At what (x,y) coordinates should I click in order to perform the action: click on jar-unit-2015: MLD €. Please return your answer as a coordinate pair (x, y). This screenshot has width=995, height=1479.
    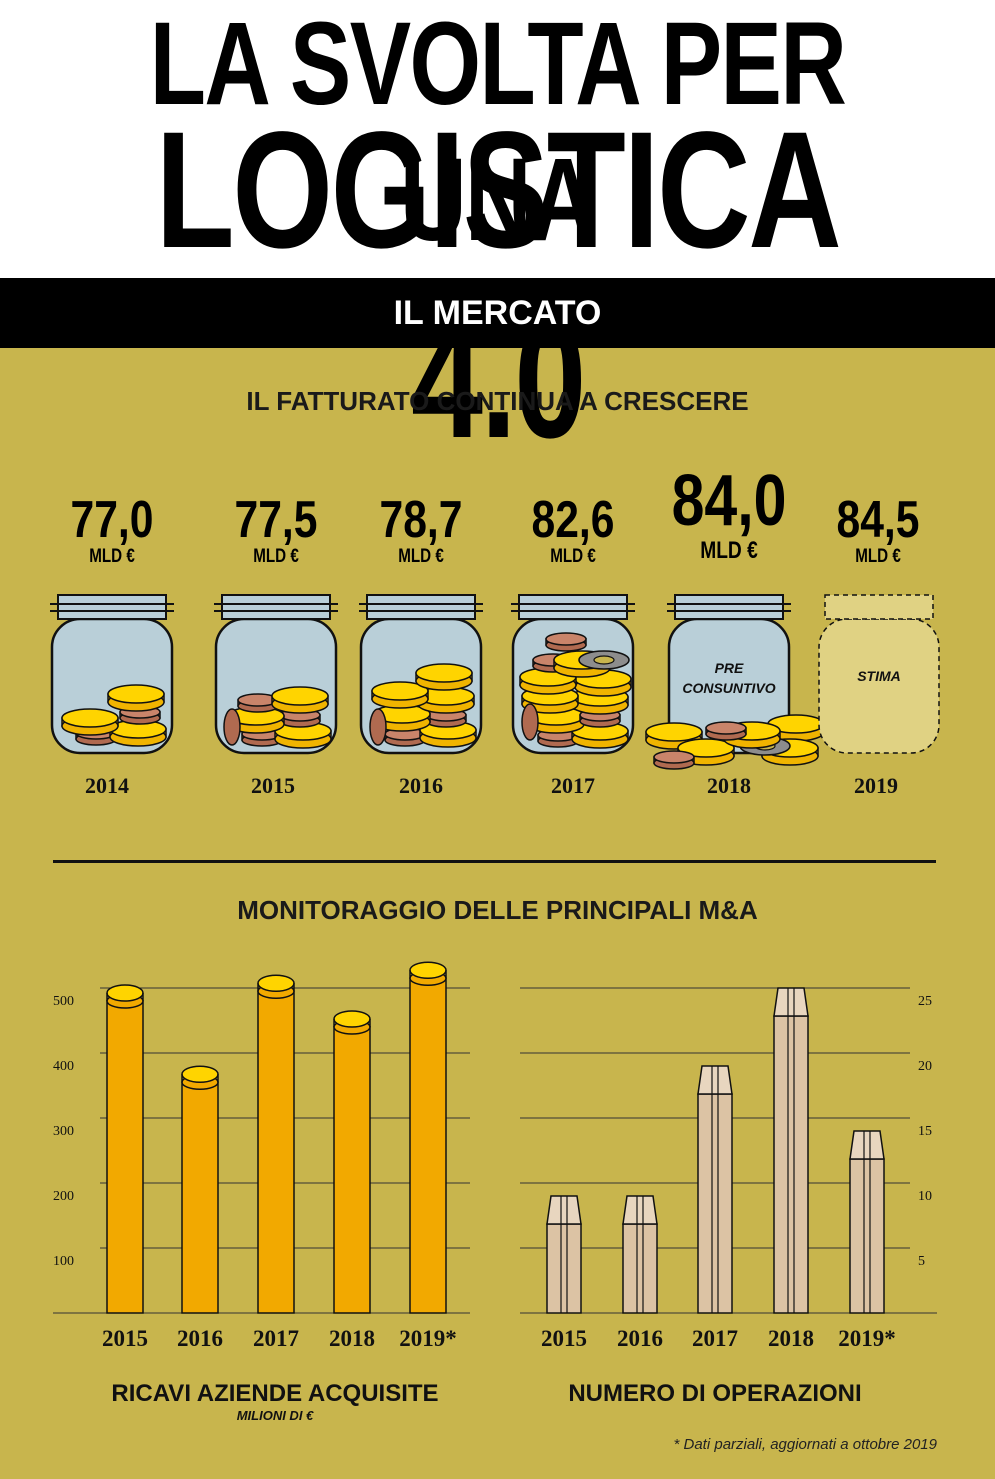
    Looking at the image, I should click on (276, 556).